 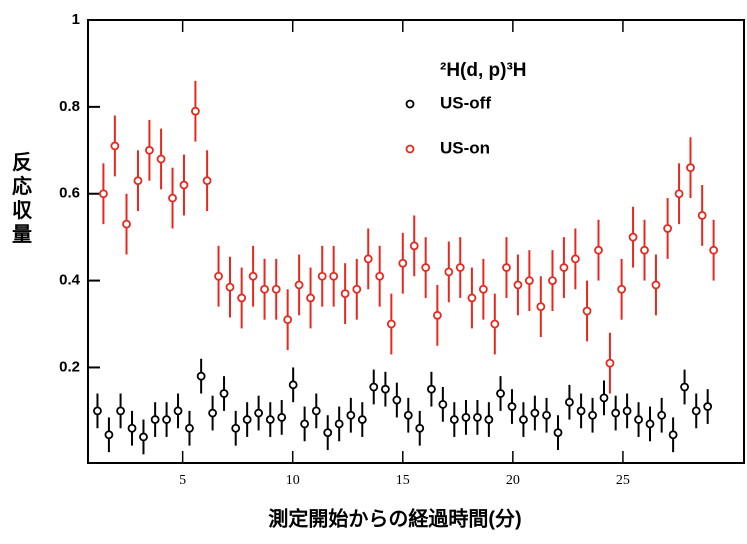 I want to click on y-tick-label: 0.2, so click(x=69, y=366).